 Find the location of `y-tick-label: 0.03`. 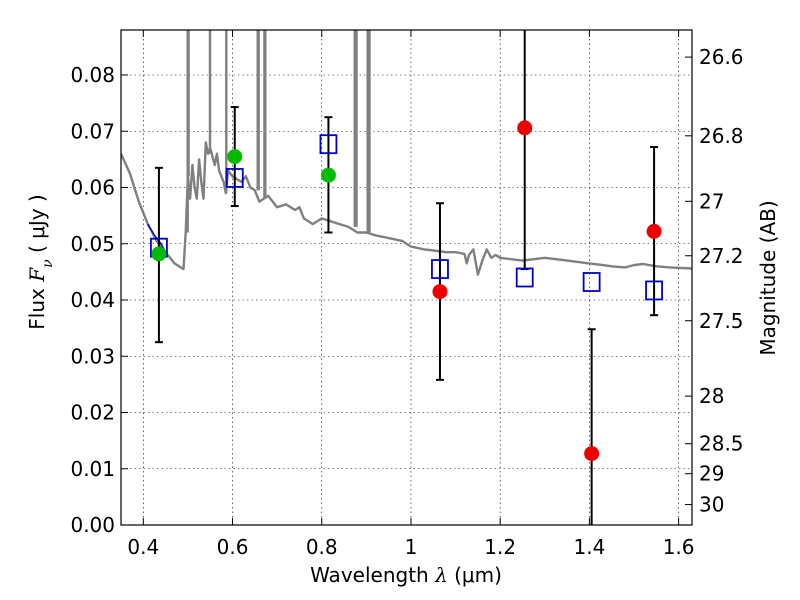

y-tick-label: 0.03 is located at coordinates (92, 356).